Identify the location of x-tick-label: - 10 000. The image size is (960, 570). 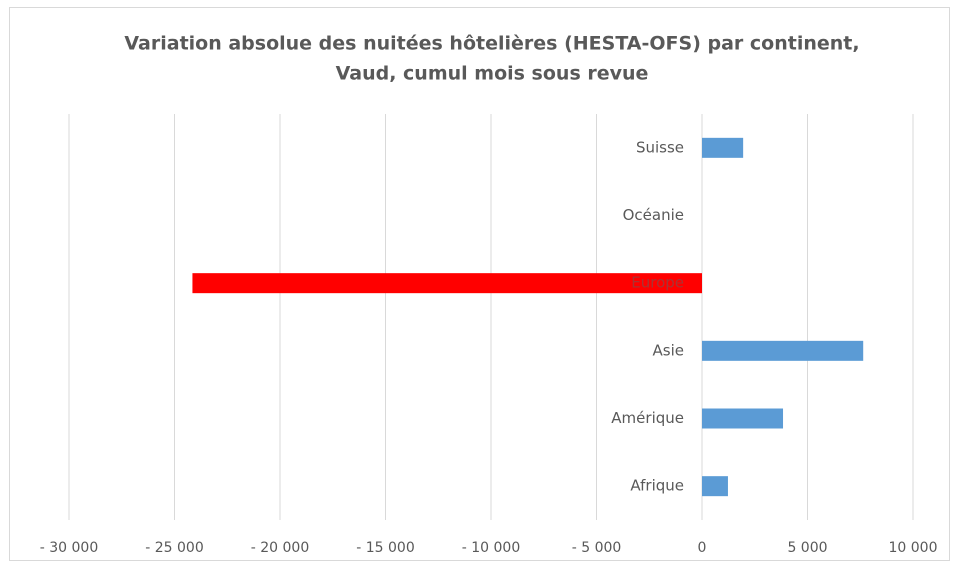
(491, 548).